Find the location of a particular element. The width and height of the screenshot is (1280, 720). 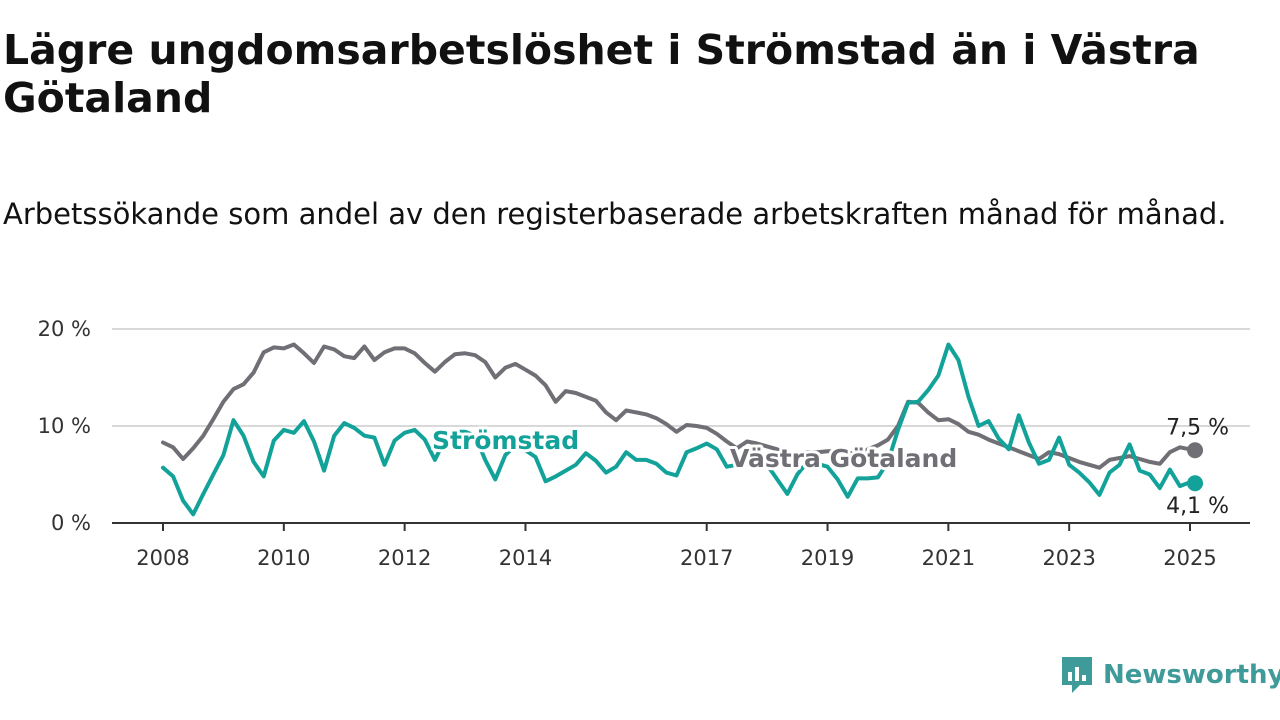

newsworthy-brand: Newsworthy is located at coordinates (1169, 675).